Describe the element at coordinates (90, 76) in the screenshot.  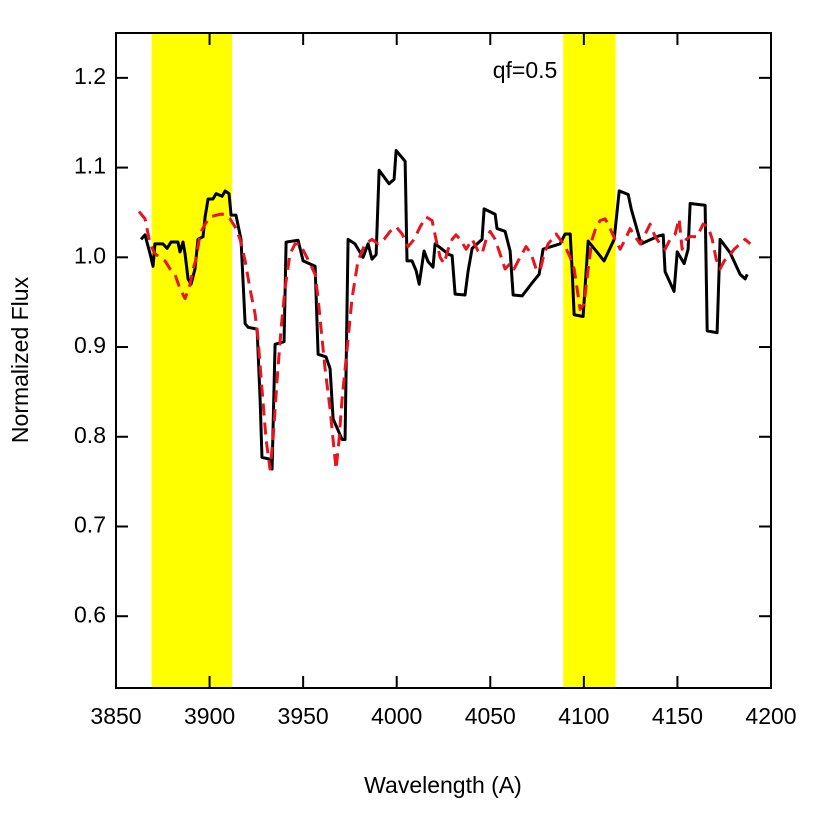
I see `y-tick-label: 1.2` at that location.